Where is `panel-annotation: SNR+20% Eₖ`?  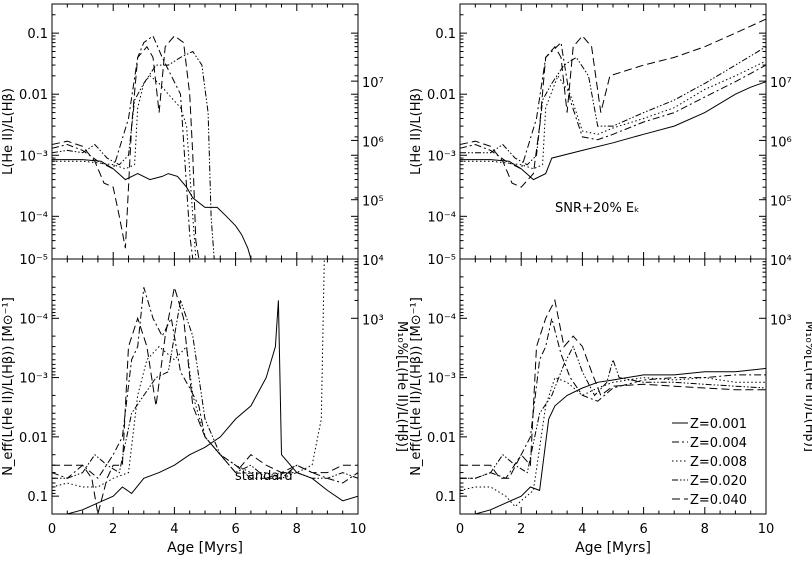
panel-annotation: SNR+20% Eₖ is located at coordinates (597, 208).